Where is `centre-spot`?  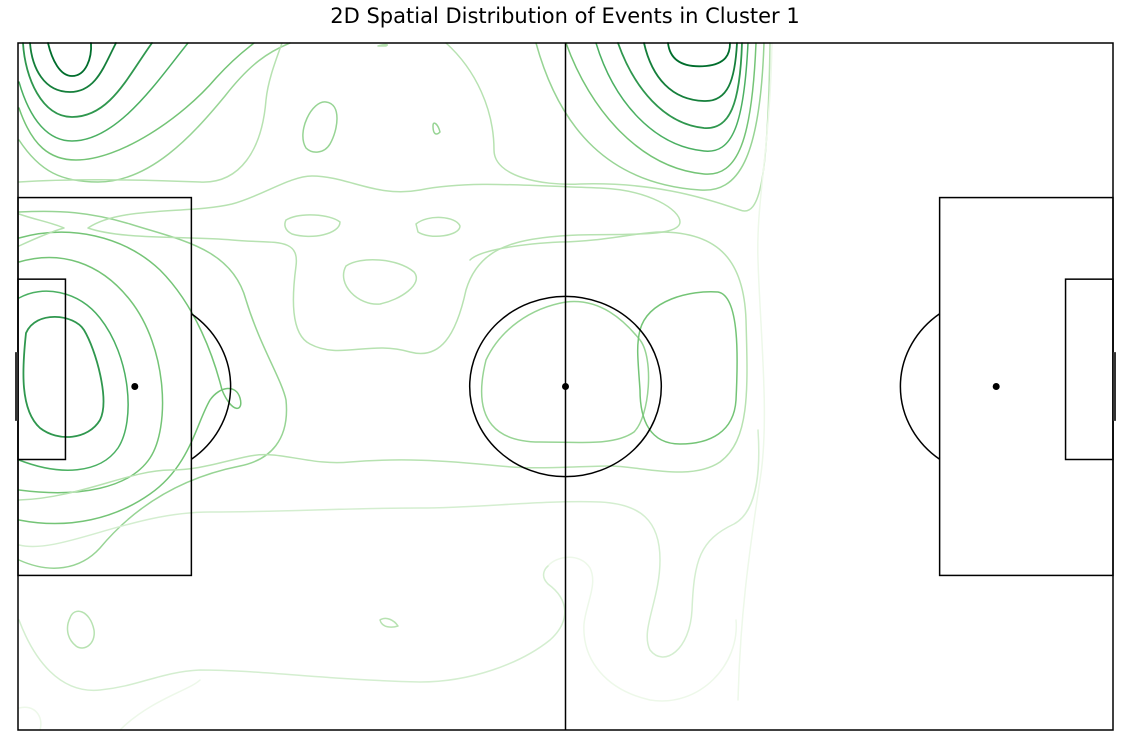
centre-spot is located at coordinates (565, 386).